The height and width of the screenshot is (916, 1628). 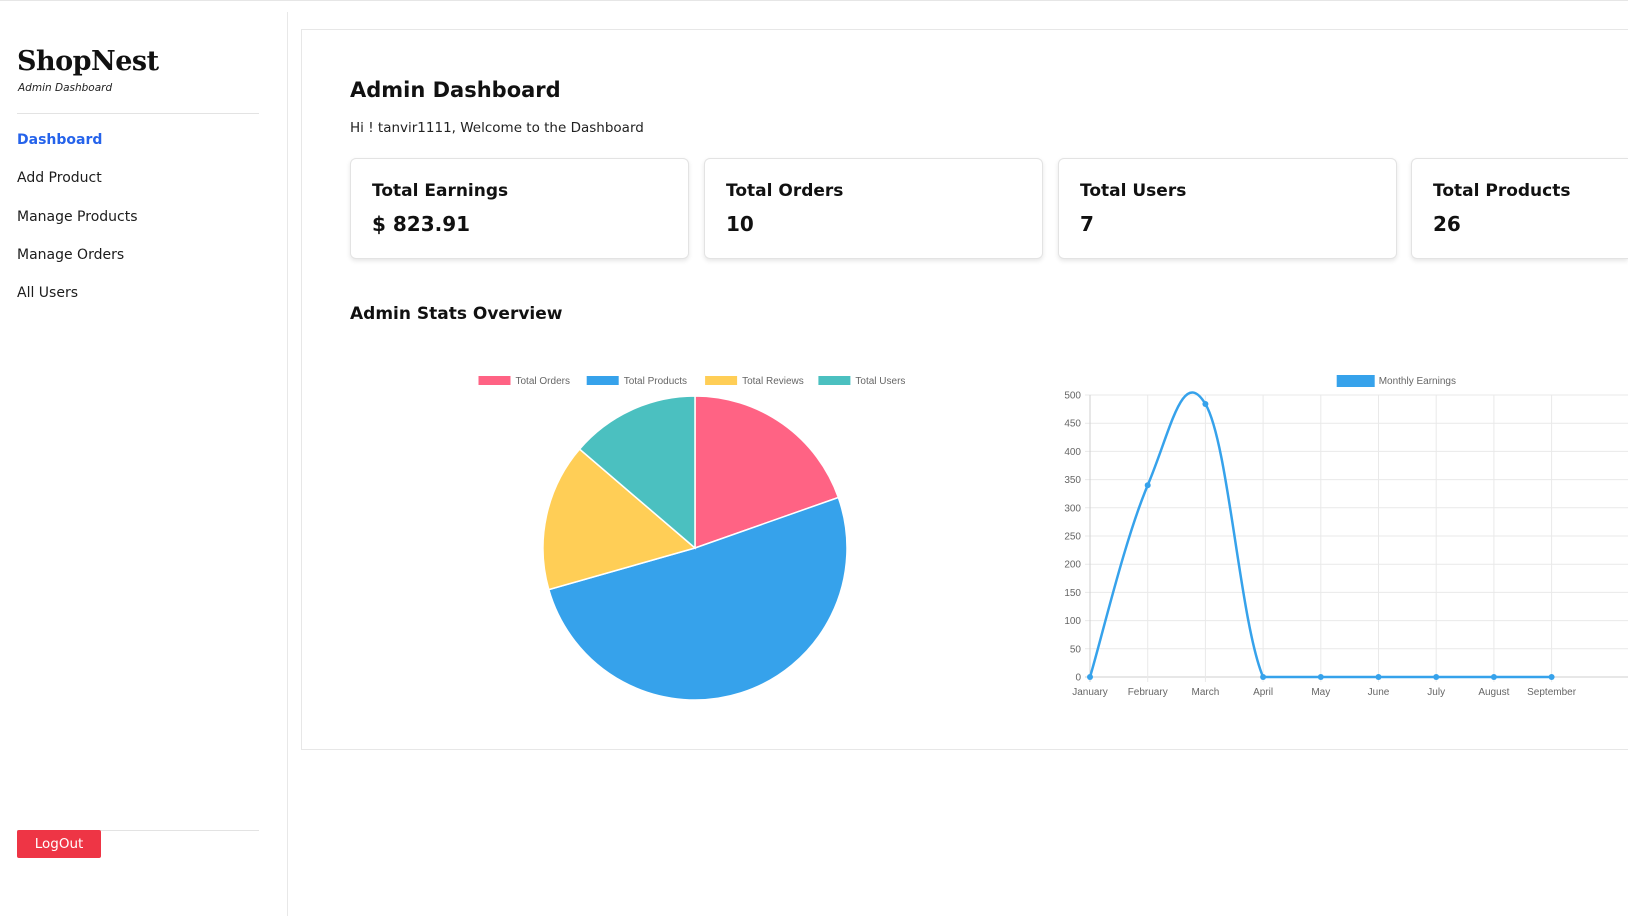 What do you see at coordinates (48, 293) in the screenshot?
I see `sidebar-item-all-users: All Users` at bounding box center [48, 293].